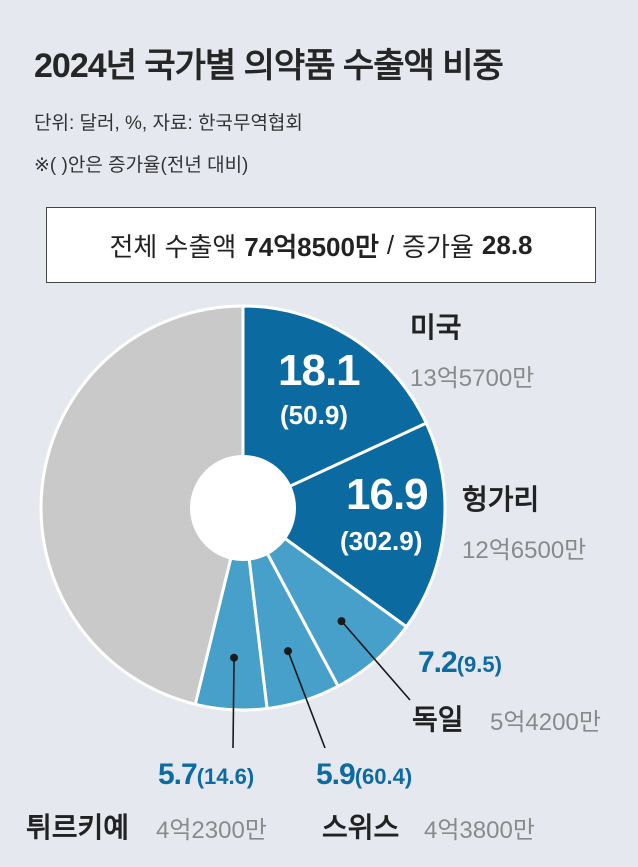 Image resolution: width=638 pixels, height=867 pixels. What do you see at coordinates (361, 827) in the screenshot?
I see `country-label-switzerland: 스위스` at bounding box center [361, 827].